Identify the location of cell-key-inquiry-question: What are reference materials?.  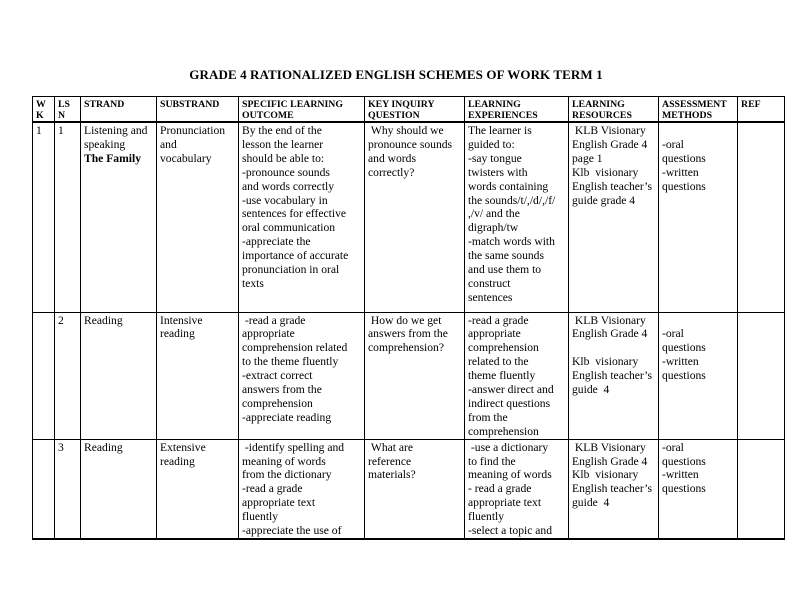
(414, 489).